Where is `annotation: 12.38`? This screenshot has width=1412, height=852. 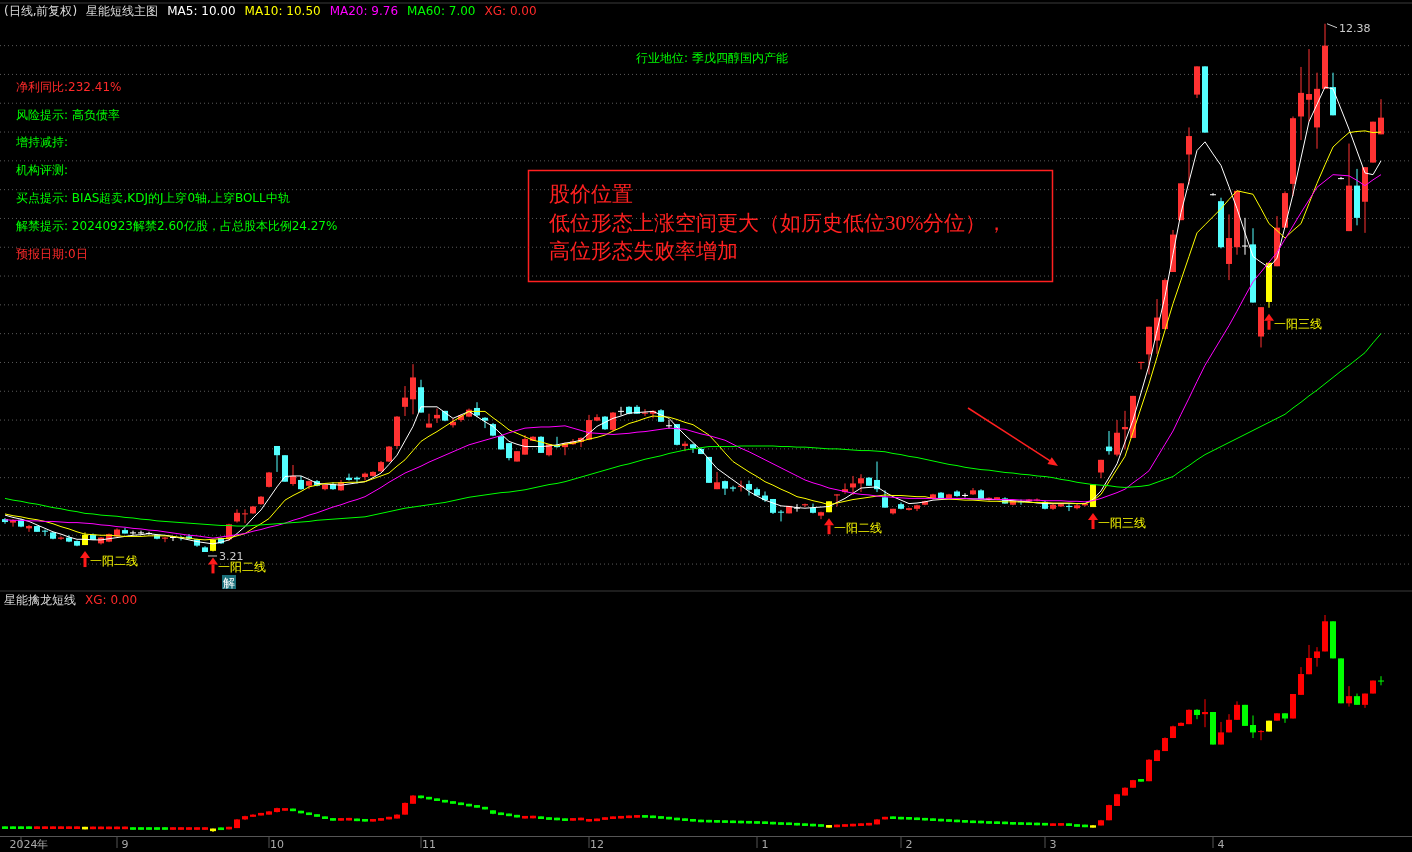
annotation: 12.38 is located at coordinates (1355, 28).